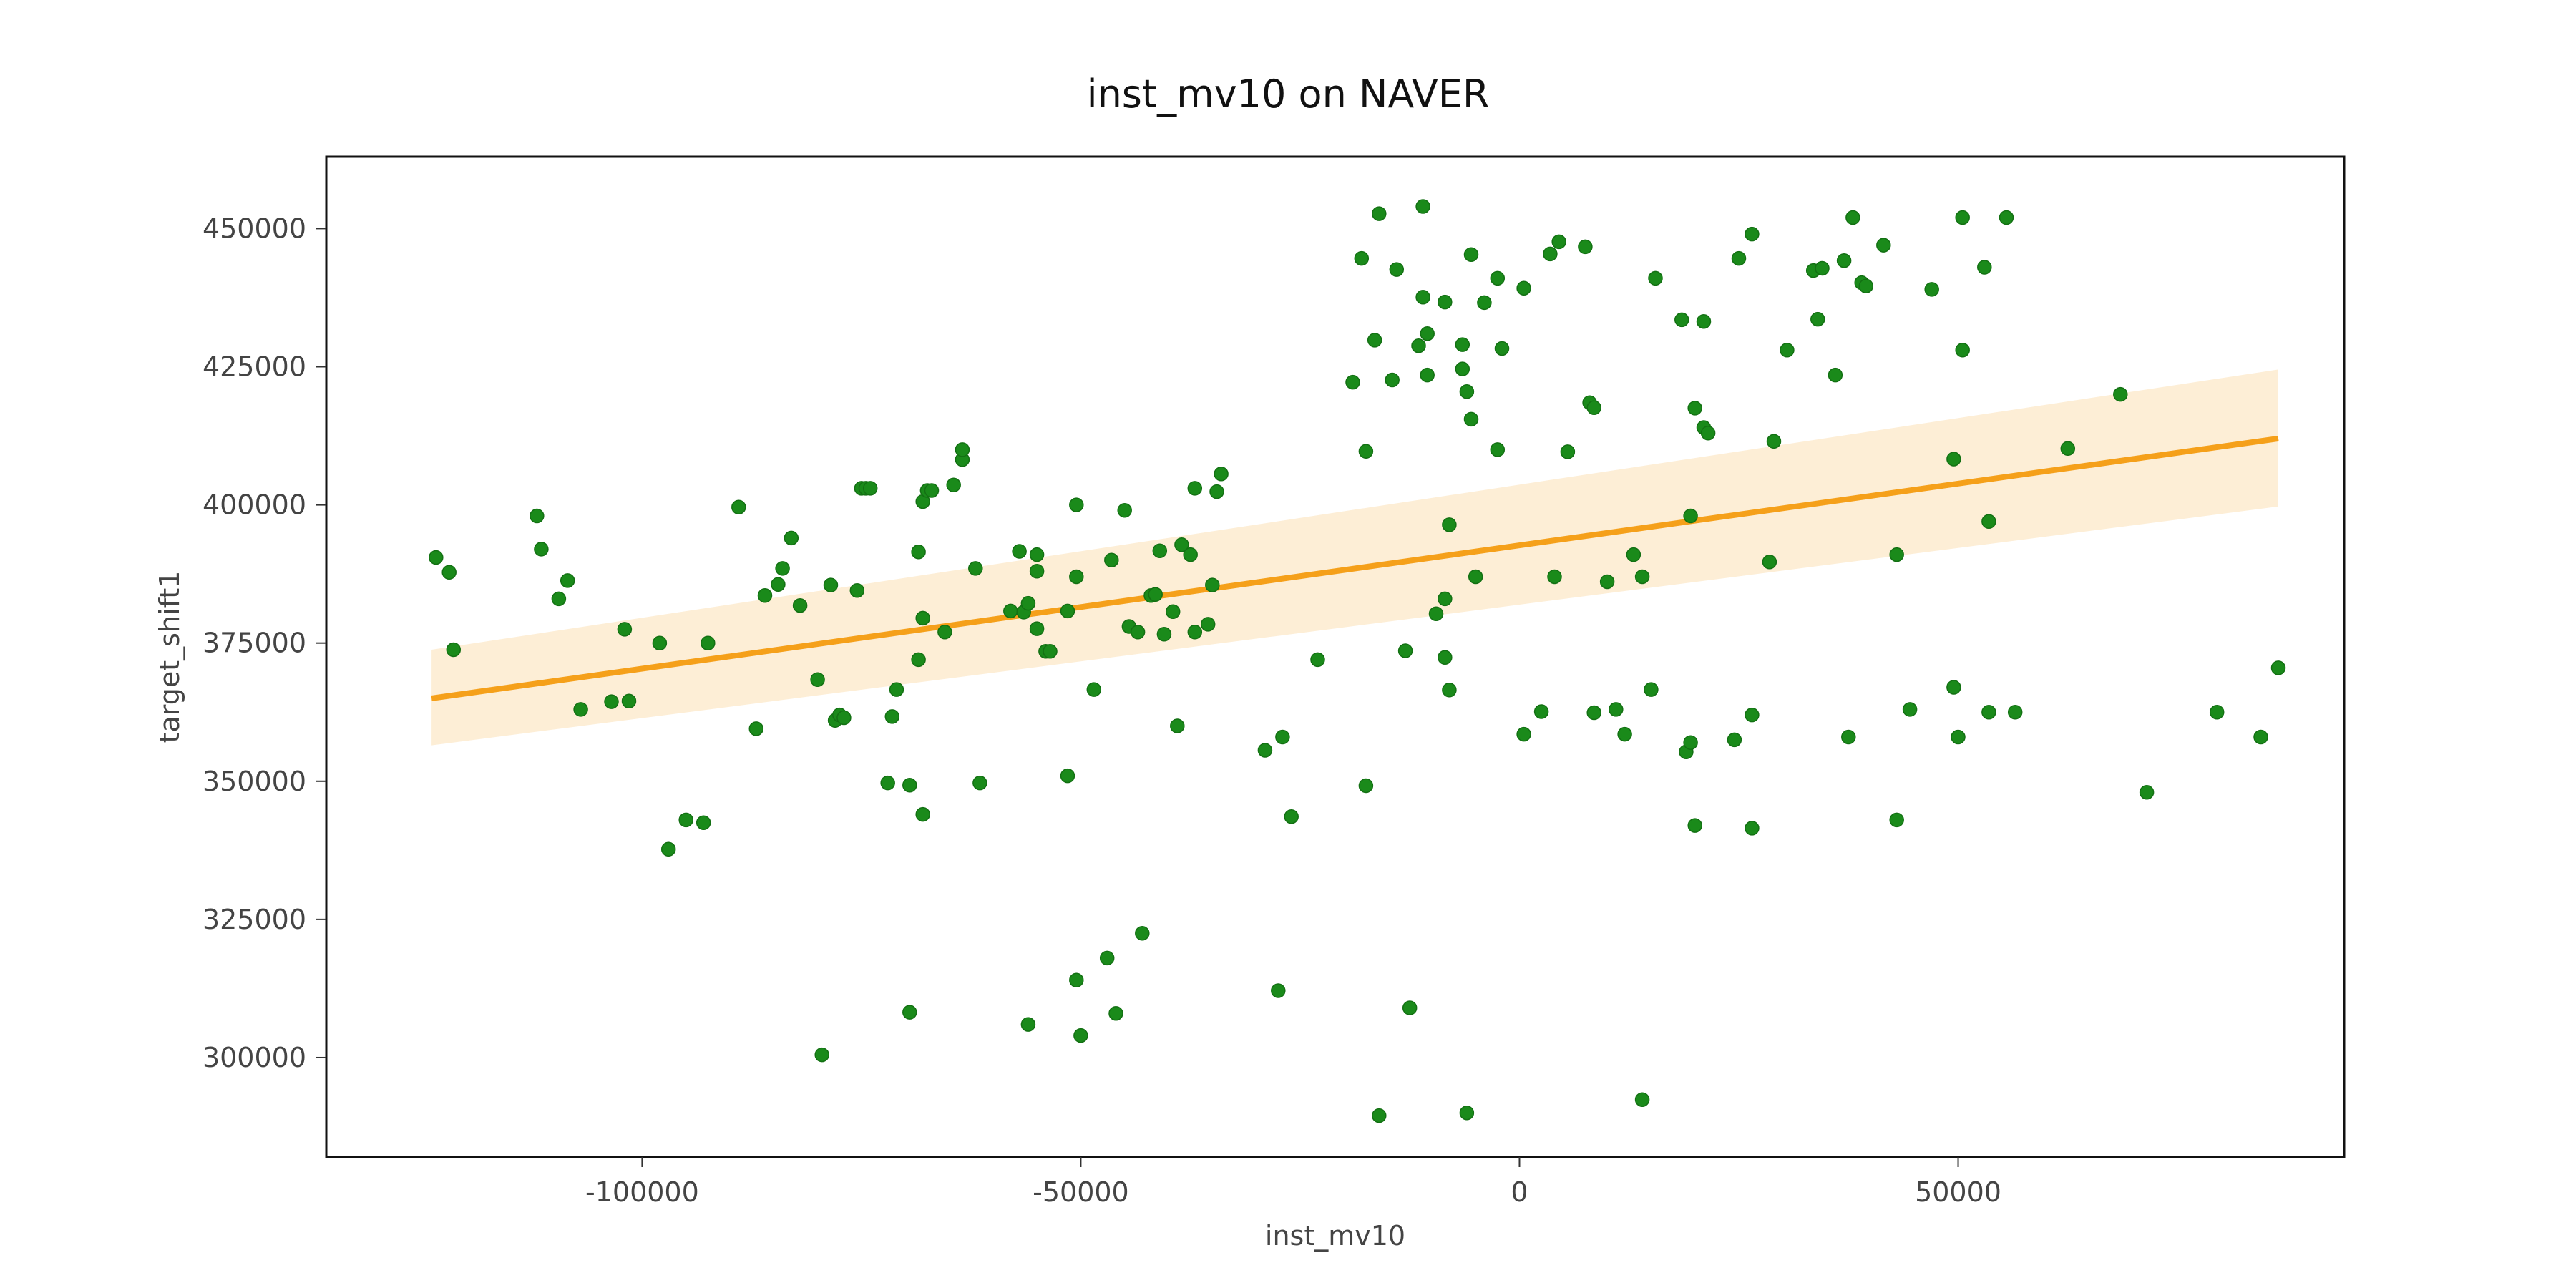  I want to click on y-tick-label: 375000, so click(254, 643).